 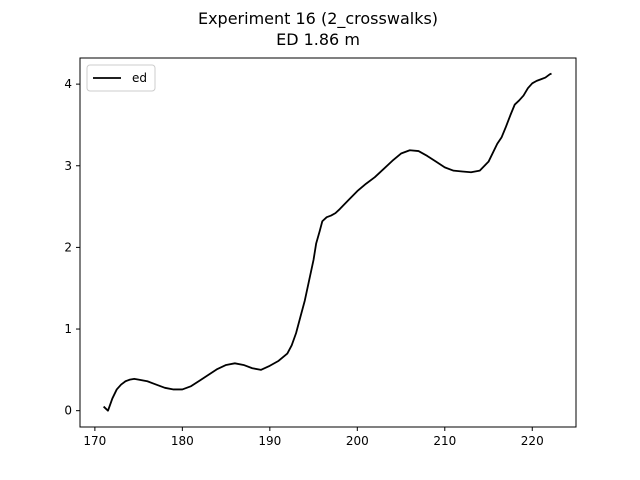 I want to click on legend-label-ed: ed, so click(x=139, y=78).